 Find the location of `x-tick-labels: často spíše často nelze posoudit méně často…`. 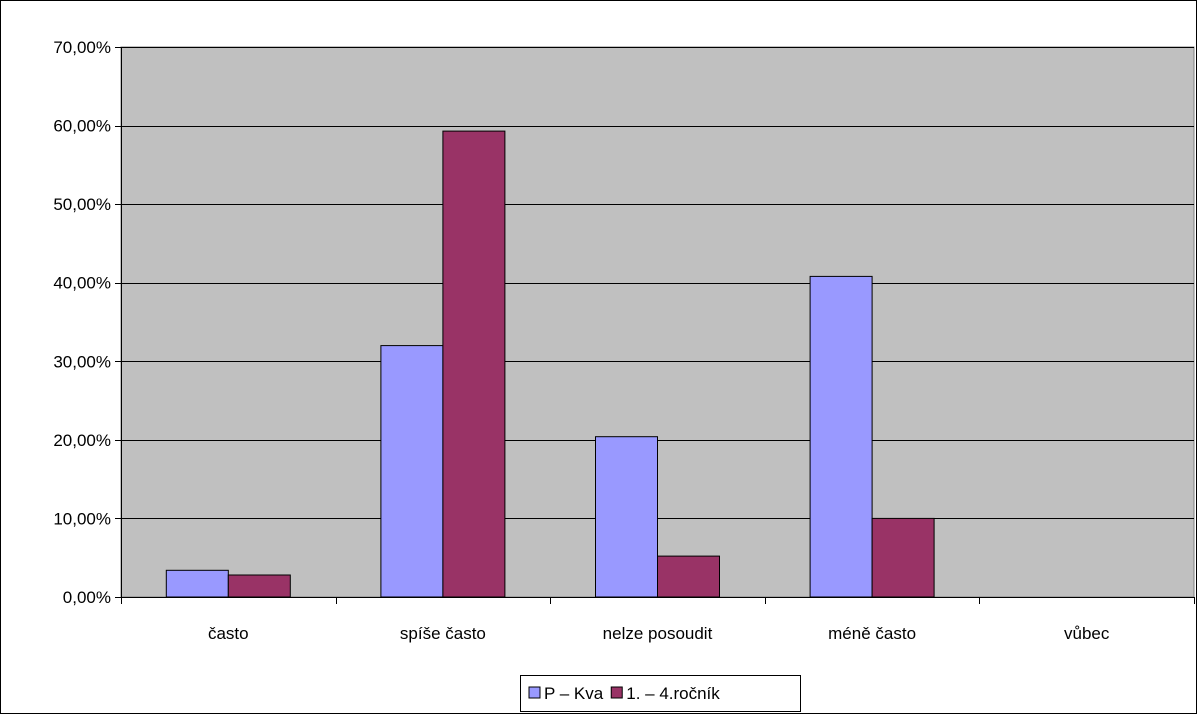

x-tick-labels: často spíše často nelze posoudit méně často… is located at coordinates (659, 633).